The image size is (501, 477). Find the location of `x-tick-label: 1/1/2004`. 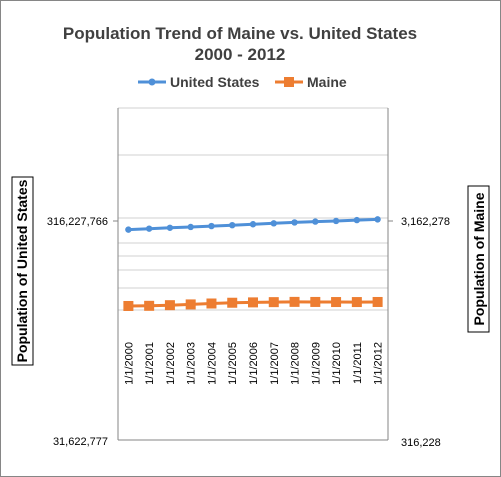

x-tick-label: 1/1/2004 is located at coordinates (213, 363).